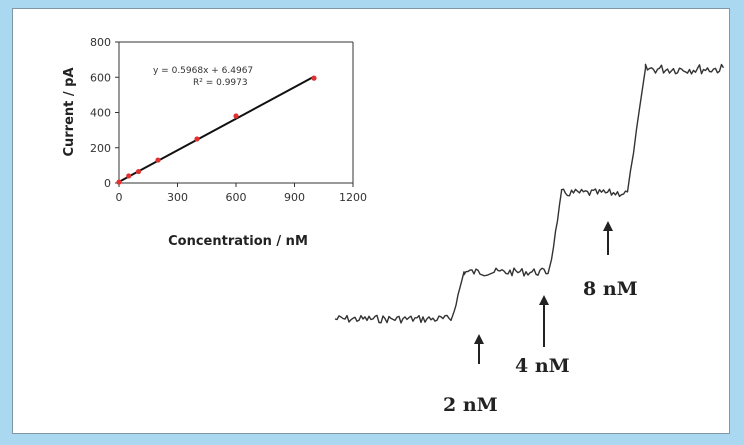  What do you see at coordinates (100, 42) in the screenshot?
I see `inset-y-tick-label: 800` at bounding box center [100, 42].